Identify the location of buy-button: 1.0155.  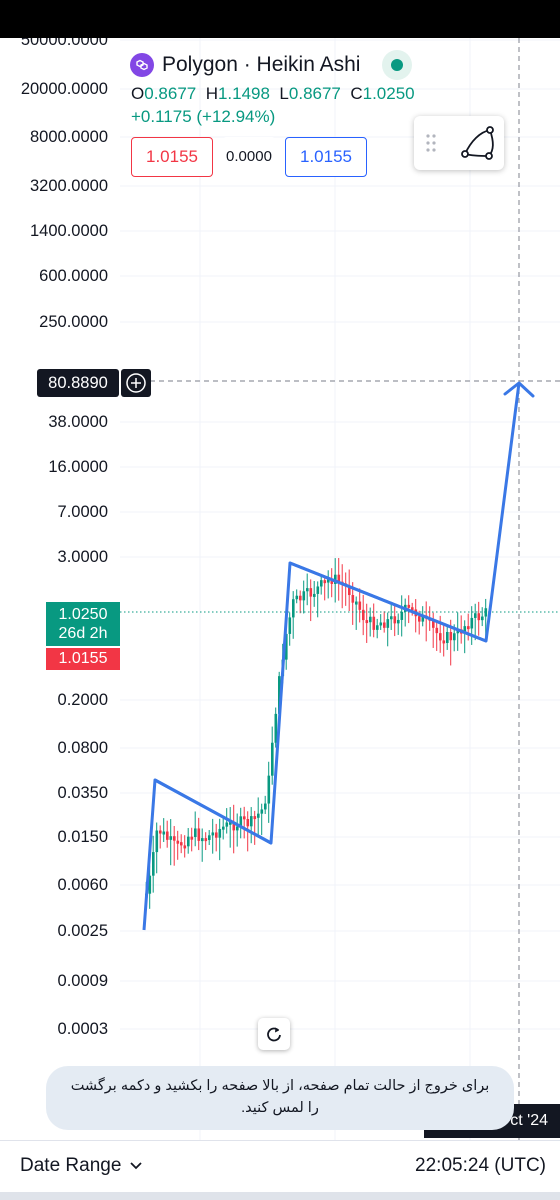
(326, 157).